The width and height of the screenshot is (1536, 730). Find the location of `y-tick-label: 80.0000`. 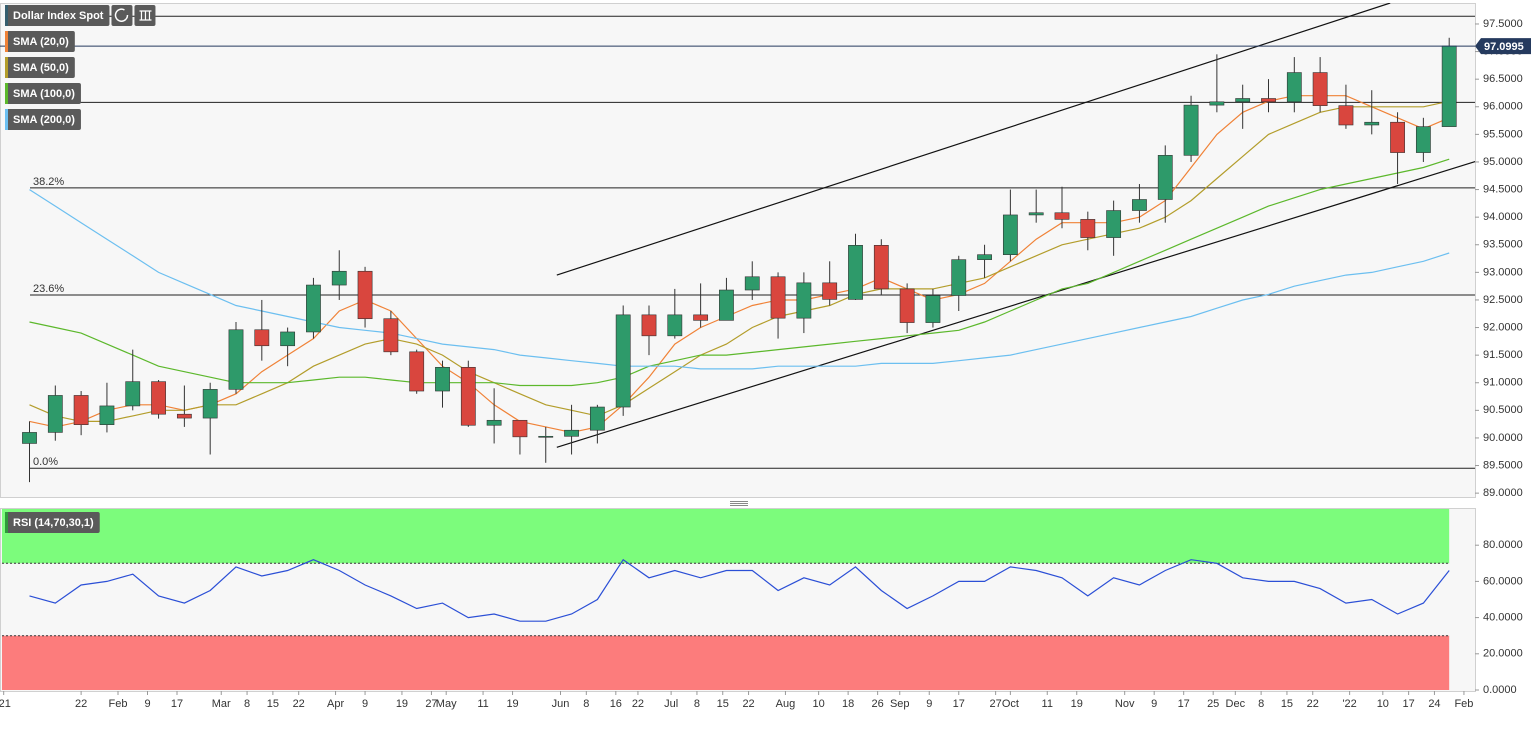

y-tick-label: 80.0000 is located at coordinates (1503, 545).